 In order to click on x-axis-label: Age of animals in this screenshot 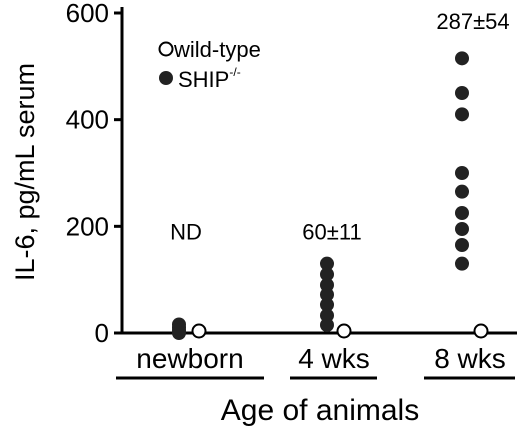, I will do `click(320, 410)`.